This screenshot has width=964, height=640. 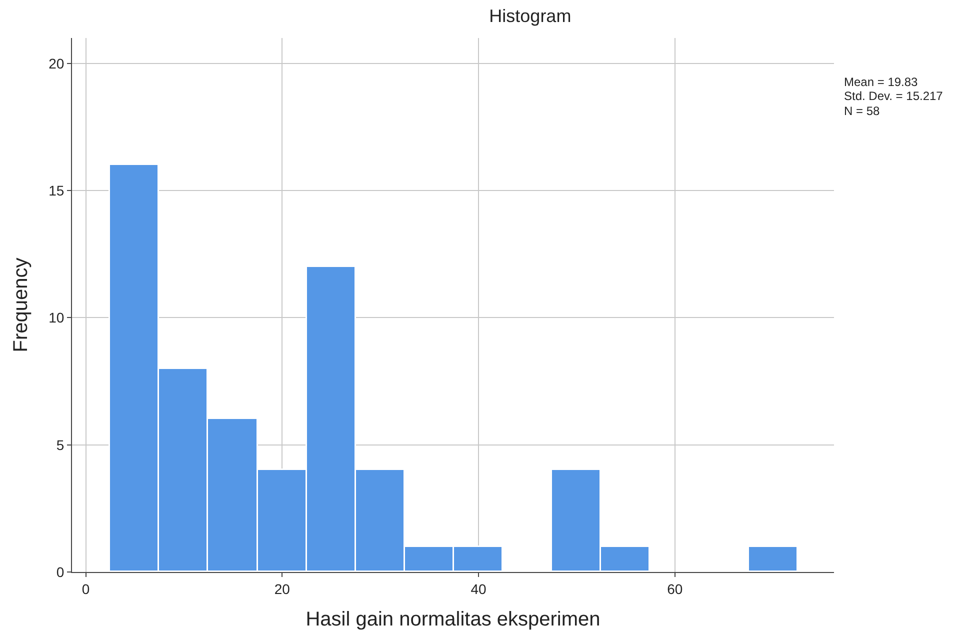 What do you see at coordinates (86, 588) in the screenshot?
I see `x-tick-label: 0` at bounding box center [86, 588].